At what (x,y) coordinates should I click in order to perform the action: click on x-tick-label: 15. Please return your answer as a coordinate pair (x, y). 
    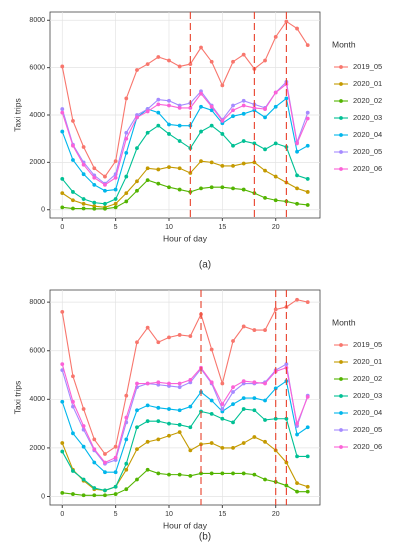
    Looking at the image, I should click on (222, 514).